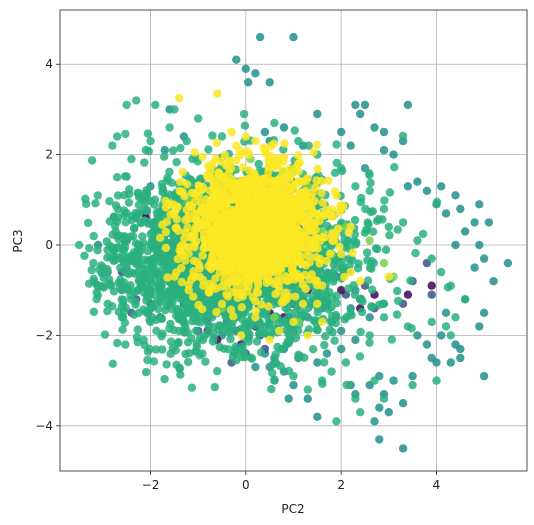 This screenshot has height=525, width=534. I want to click on y-tick-label: −4, so click(44, 426).